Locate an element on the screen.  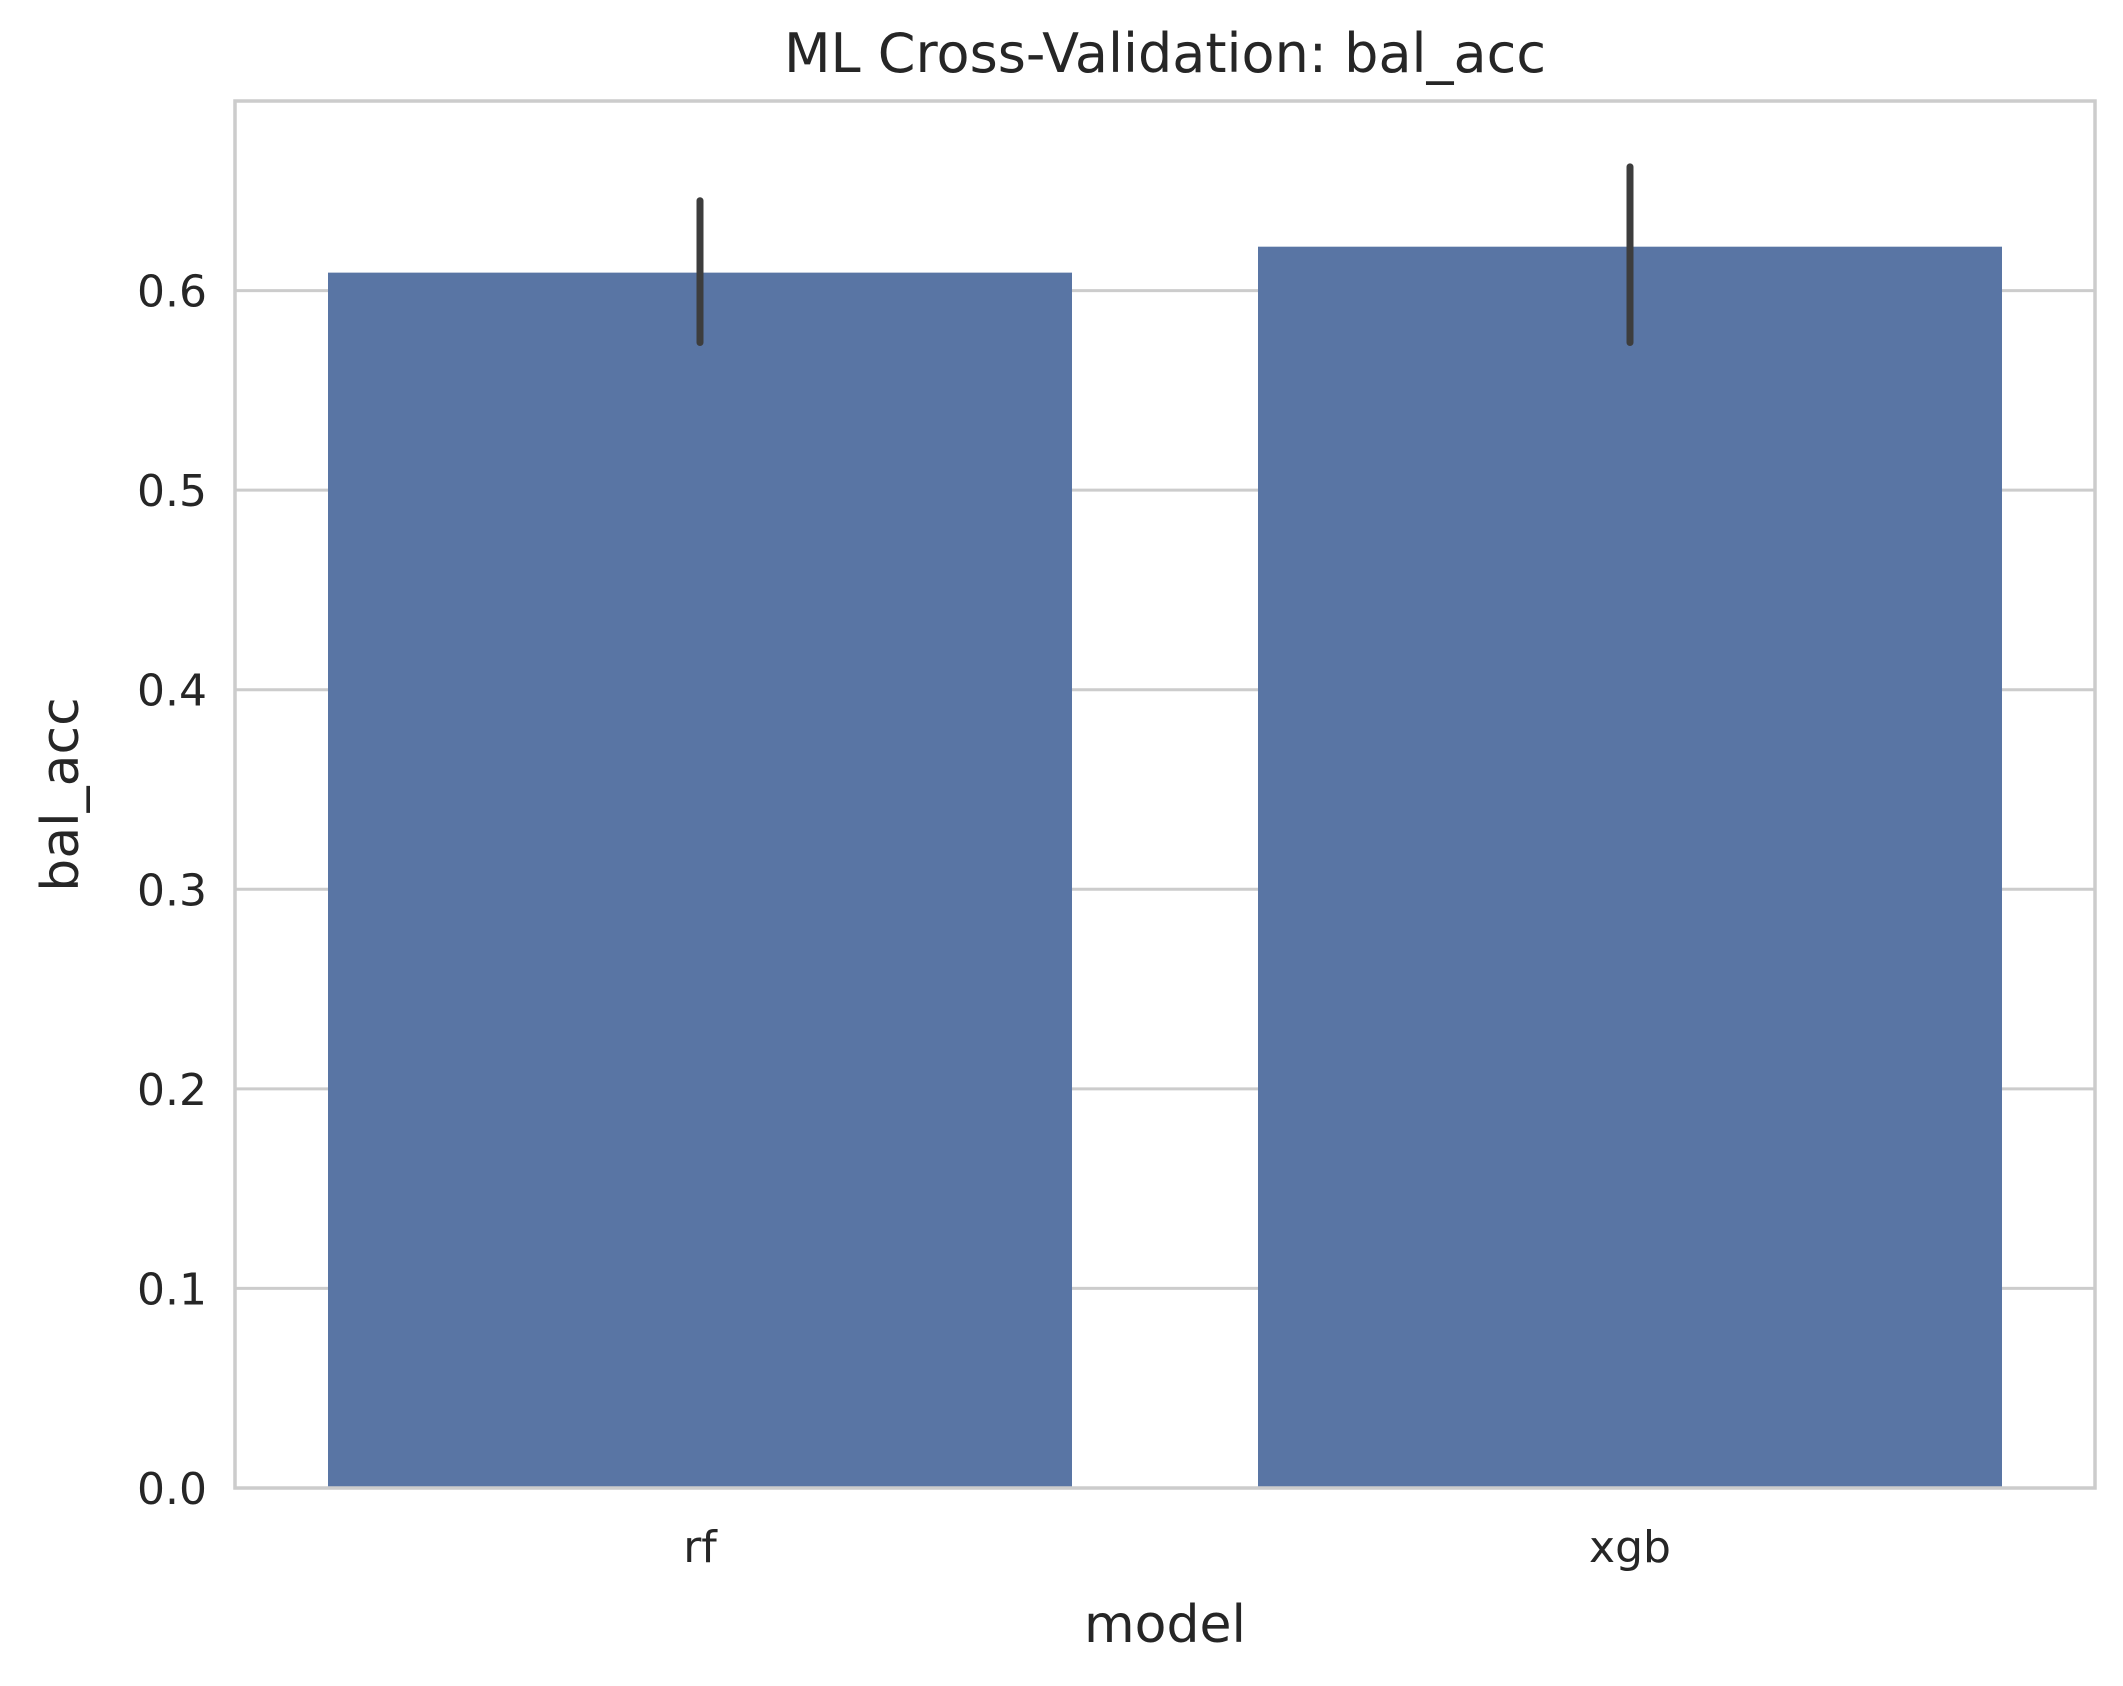
x-axis-label: model is located at coordinates (1165, 1625).